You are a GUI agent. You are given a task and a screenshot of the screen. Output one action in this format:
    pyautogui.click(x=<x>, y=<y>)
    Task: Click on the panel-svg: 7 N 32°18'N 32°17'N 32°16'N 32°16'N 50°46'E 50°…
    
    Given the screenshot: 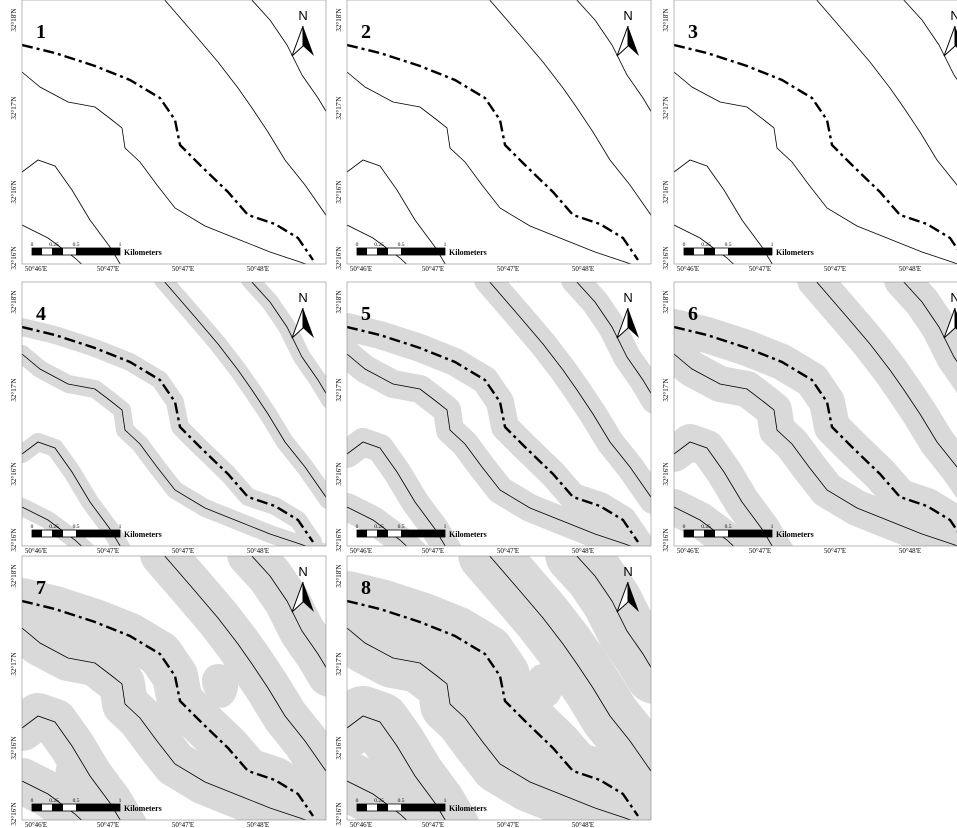 What is the action you would take?
    pyautogui.click(x=168, y=691)
    